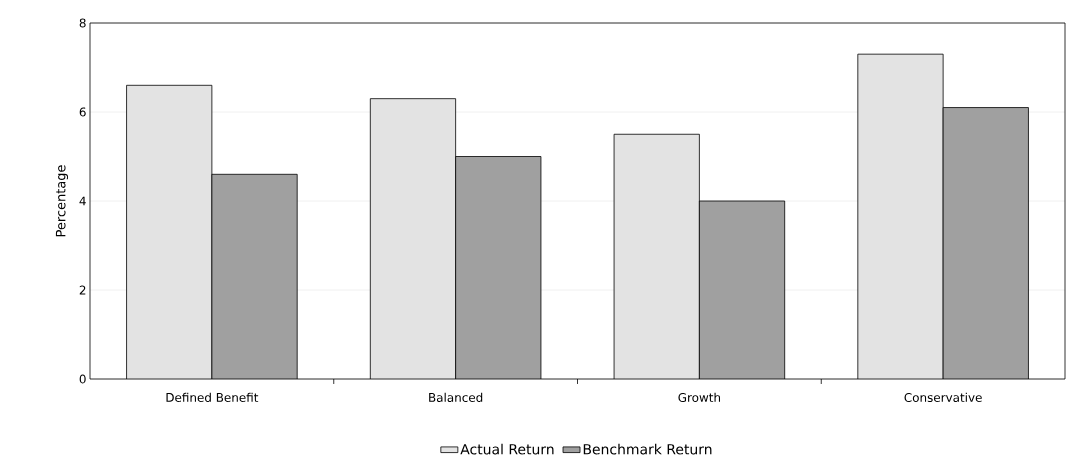  I want to click on x-tick-label: Balanced, so click(456, 397).